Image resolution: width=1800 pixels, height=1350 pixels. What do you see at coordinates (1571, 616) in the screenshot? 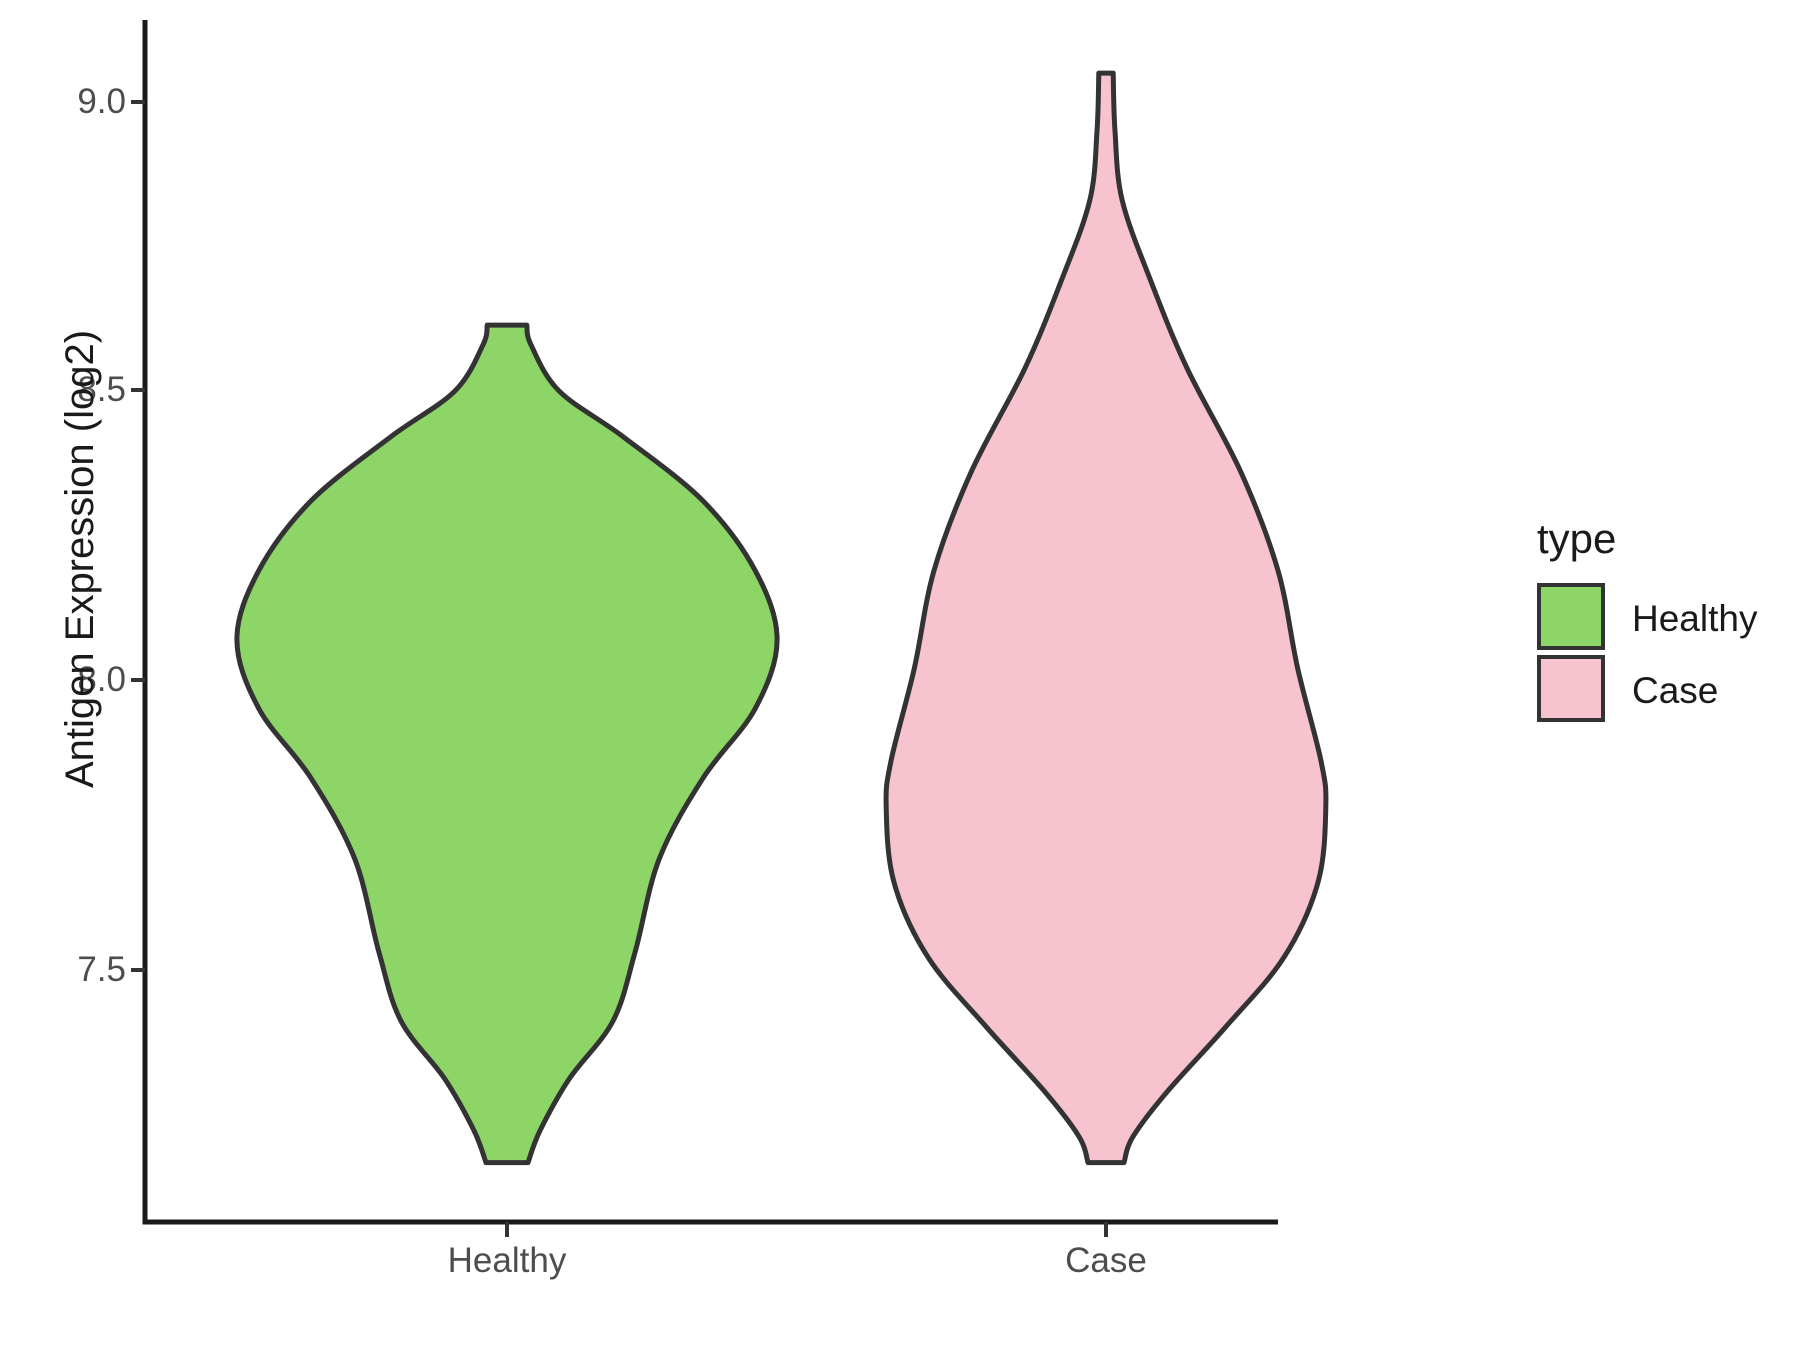
I see `legend-key-healthy-swatch` at bounding box center [1571, 616].